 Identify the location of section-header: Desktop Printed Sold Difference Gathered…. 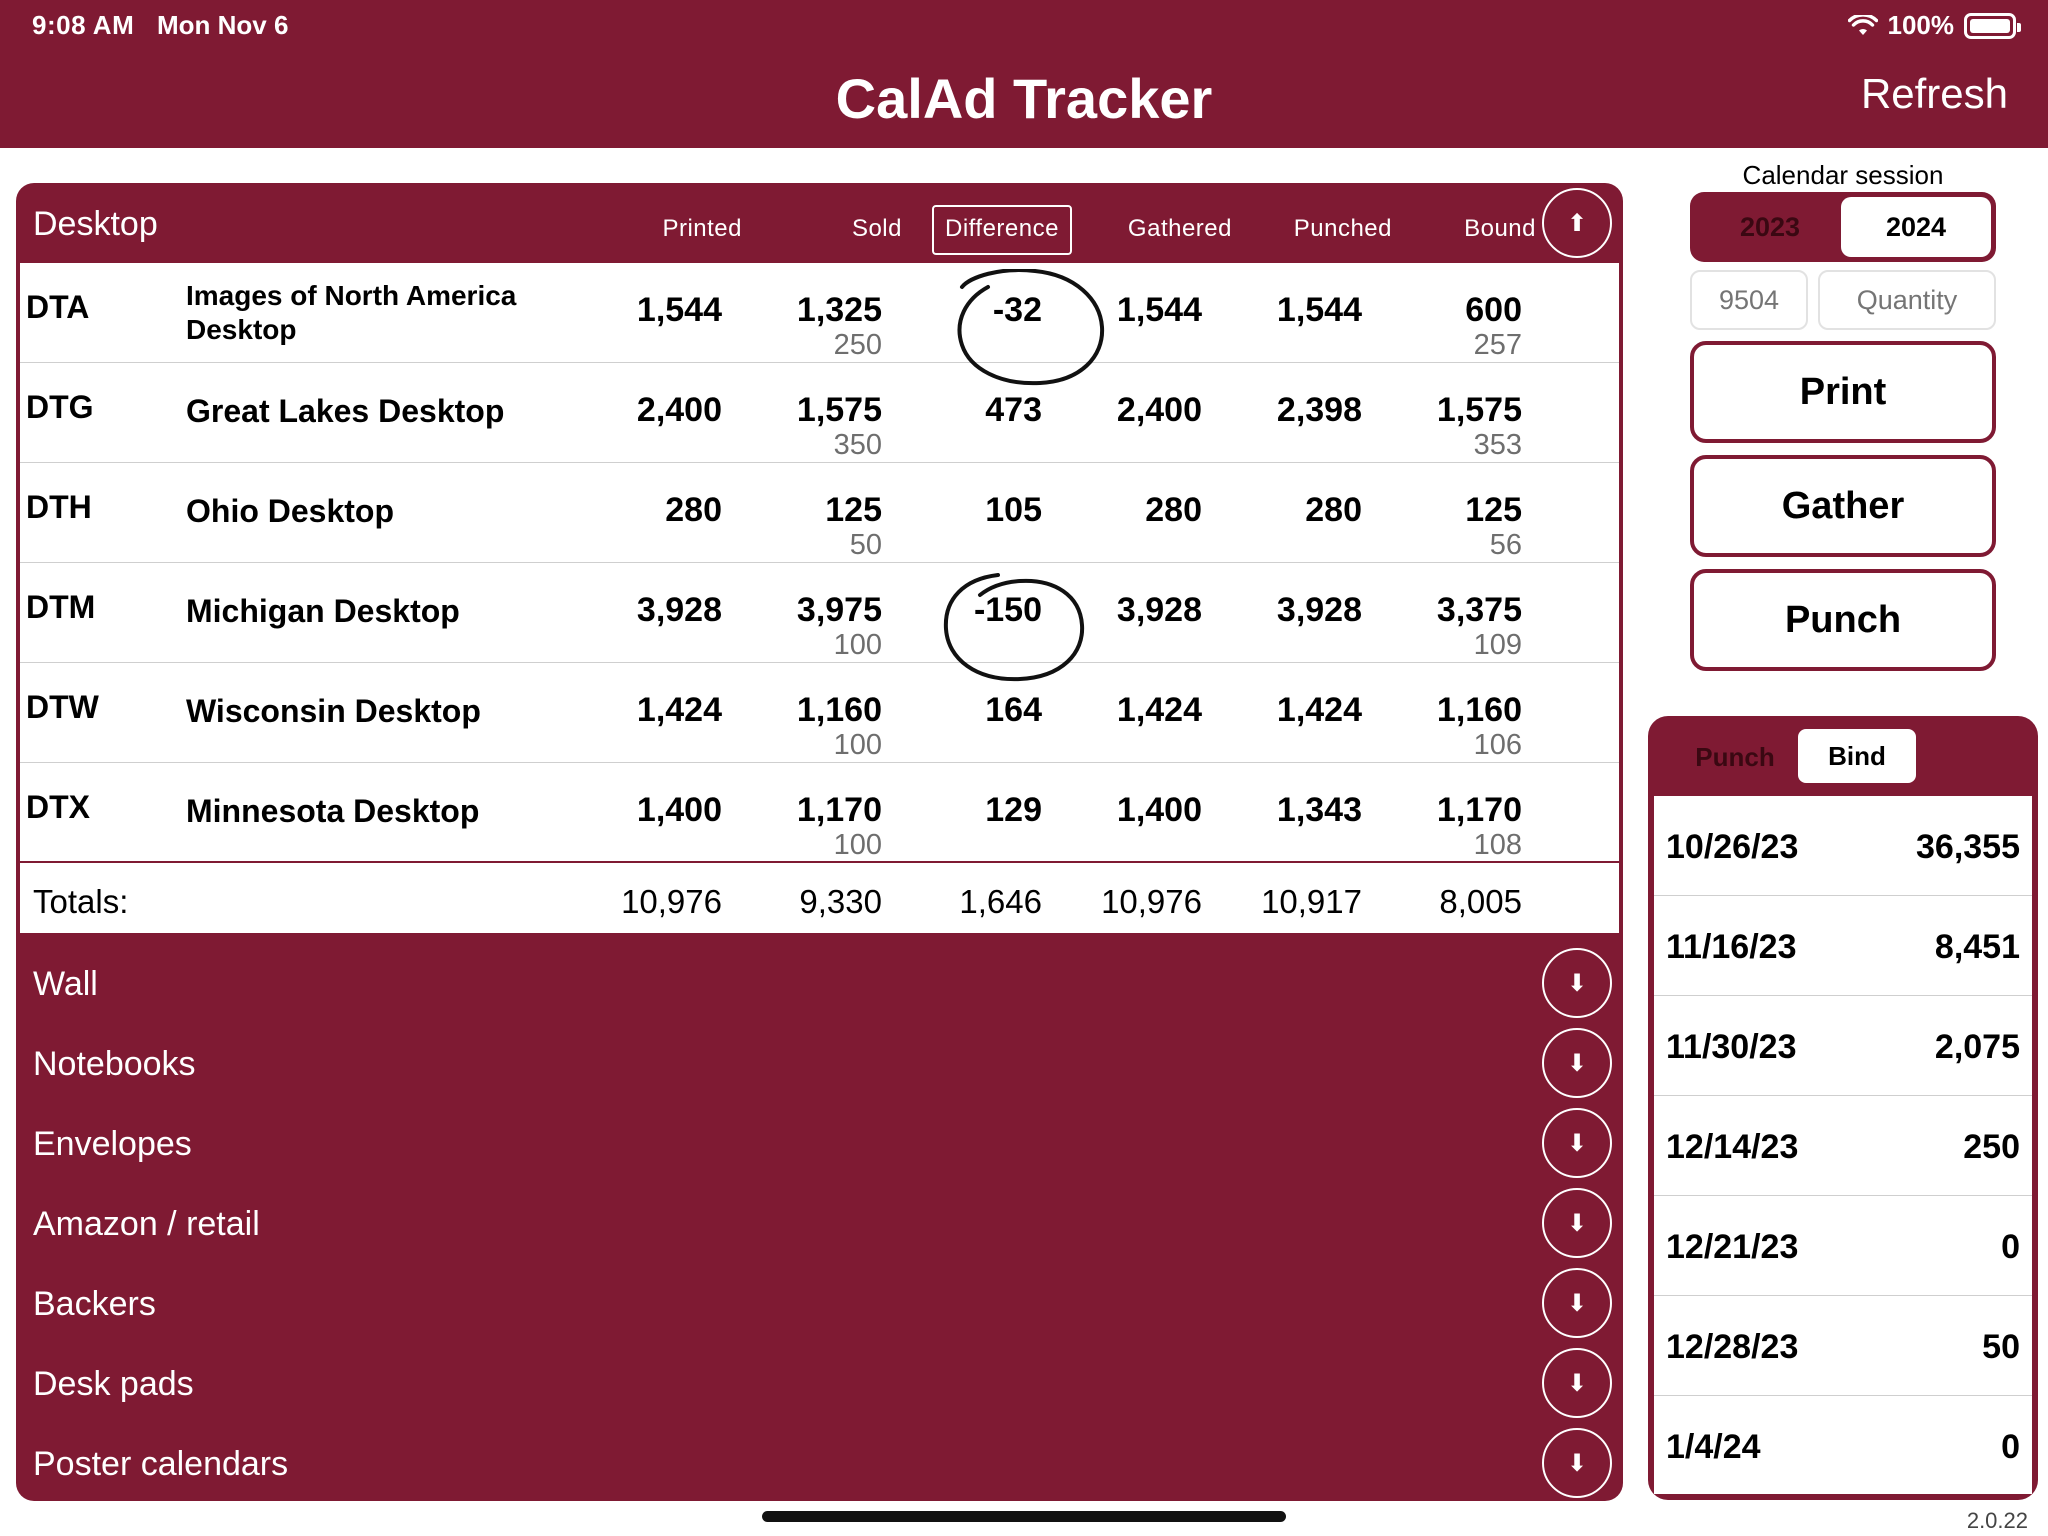
(819, 223).